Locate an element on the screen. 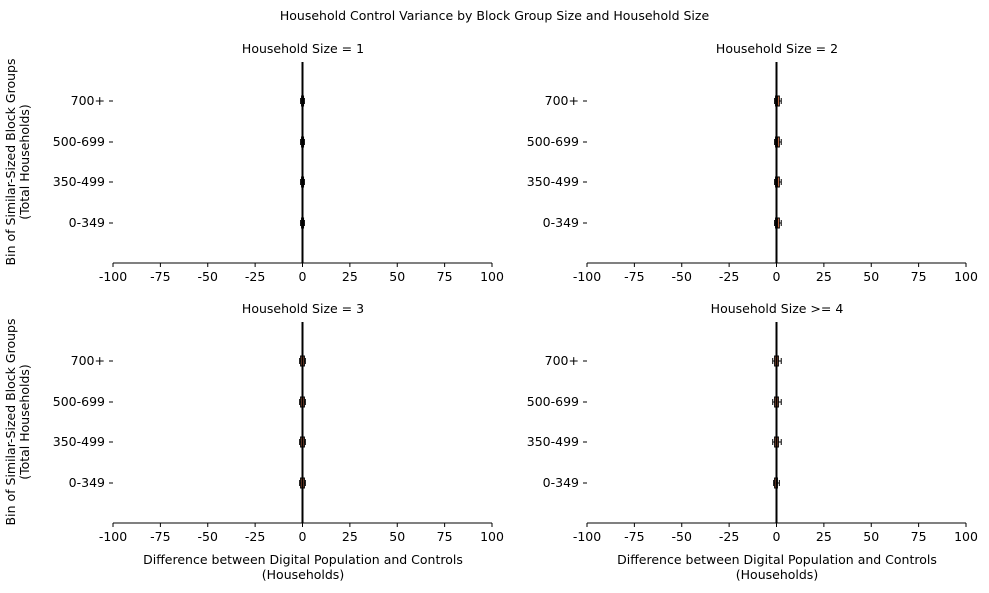  panel-3-x-tick-label-5: 25 is located at coordinates (350, 536).